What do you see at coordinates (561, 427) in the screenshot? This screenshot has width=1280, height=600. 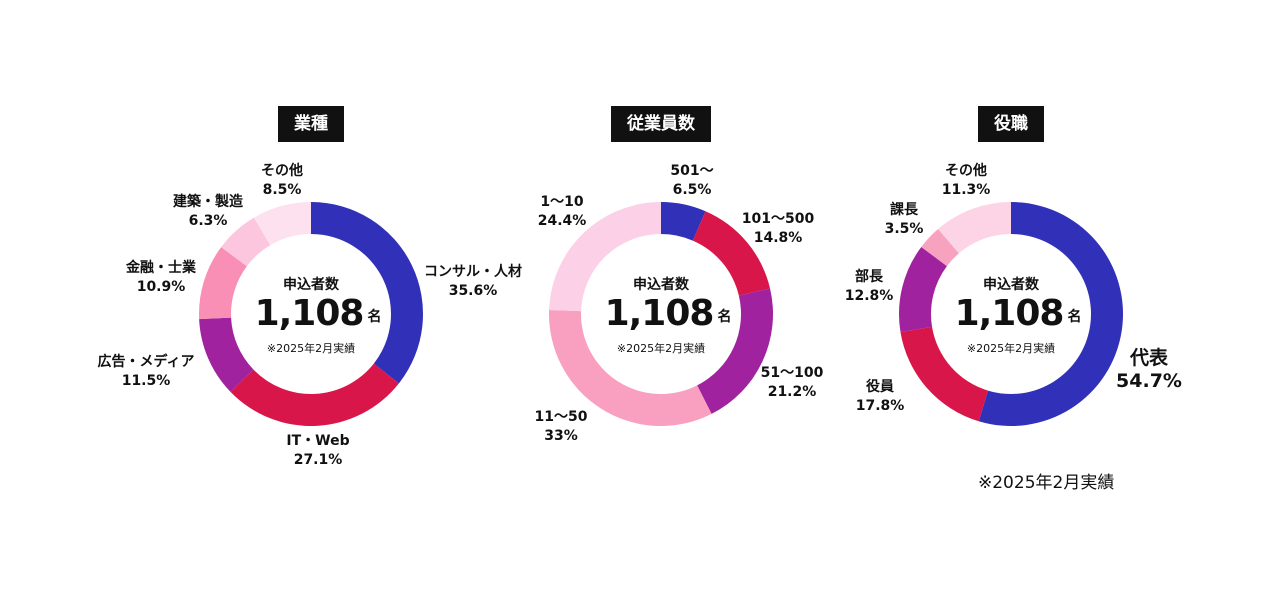 I see `employee-label-11-50: 11〜50 33%` at bounding box center [561, 427].